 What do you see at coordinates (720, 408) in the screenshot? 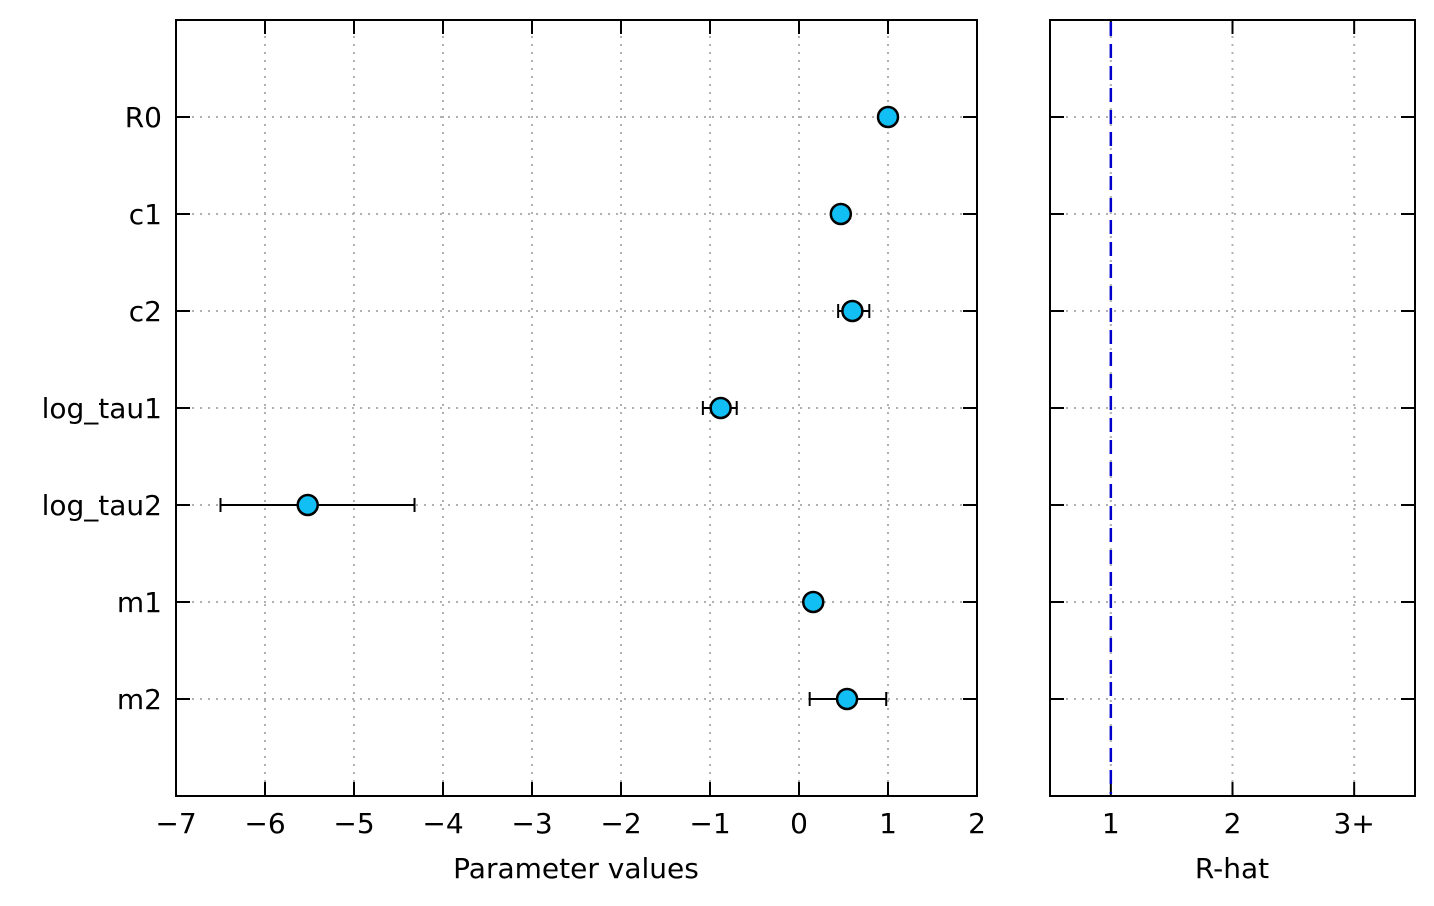
I see `point-log-tau1` at bounding box center [720, 408].